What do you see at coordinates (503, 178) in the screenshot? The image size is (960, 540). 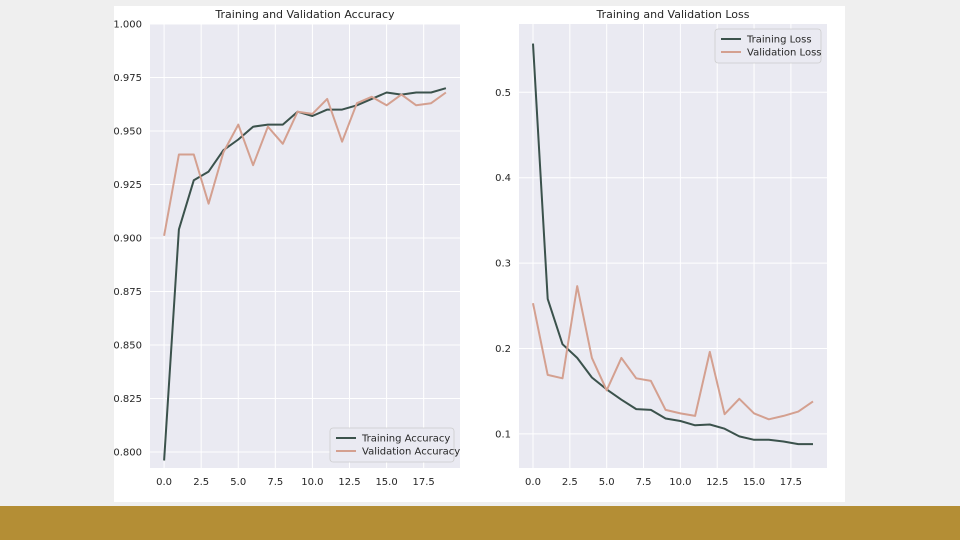 I see `y-tick-label: 0.4` at bounding box center [503, 178].